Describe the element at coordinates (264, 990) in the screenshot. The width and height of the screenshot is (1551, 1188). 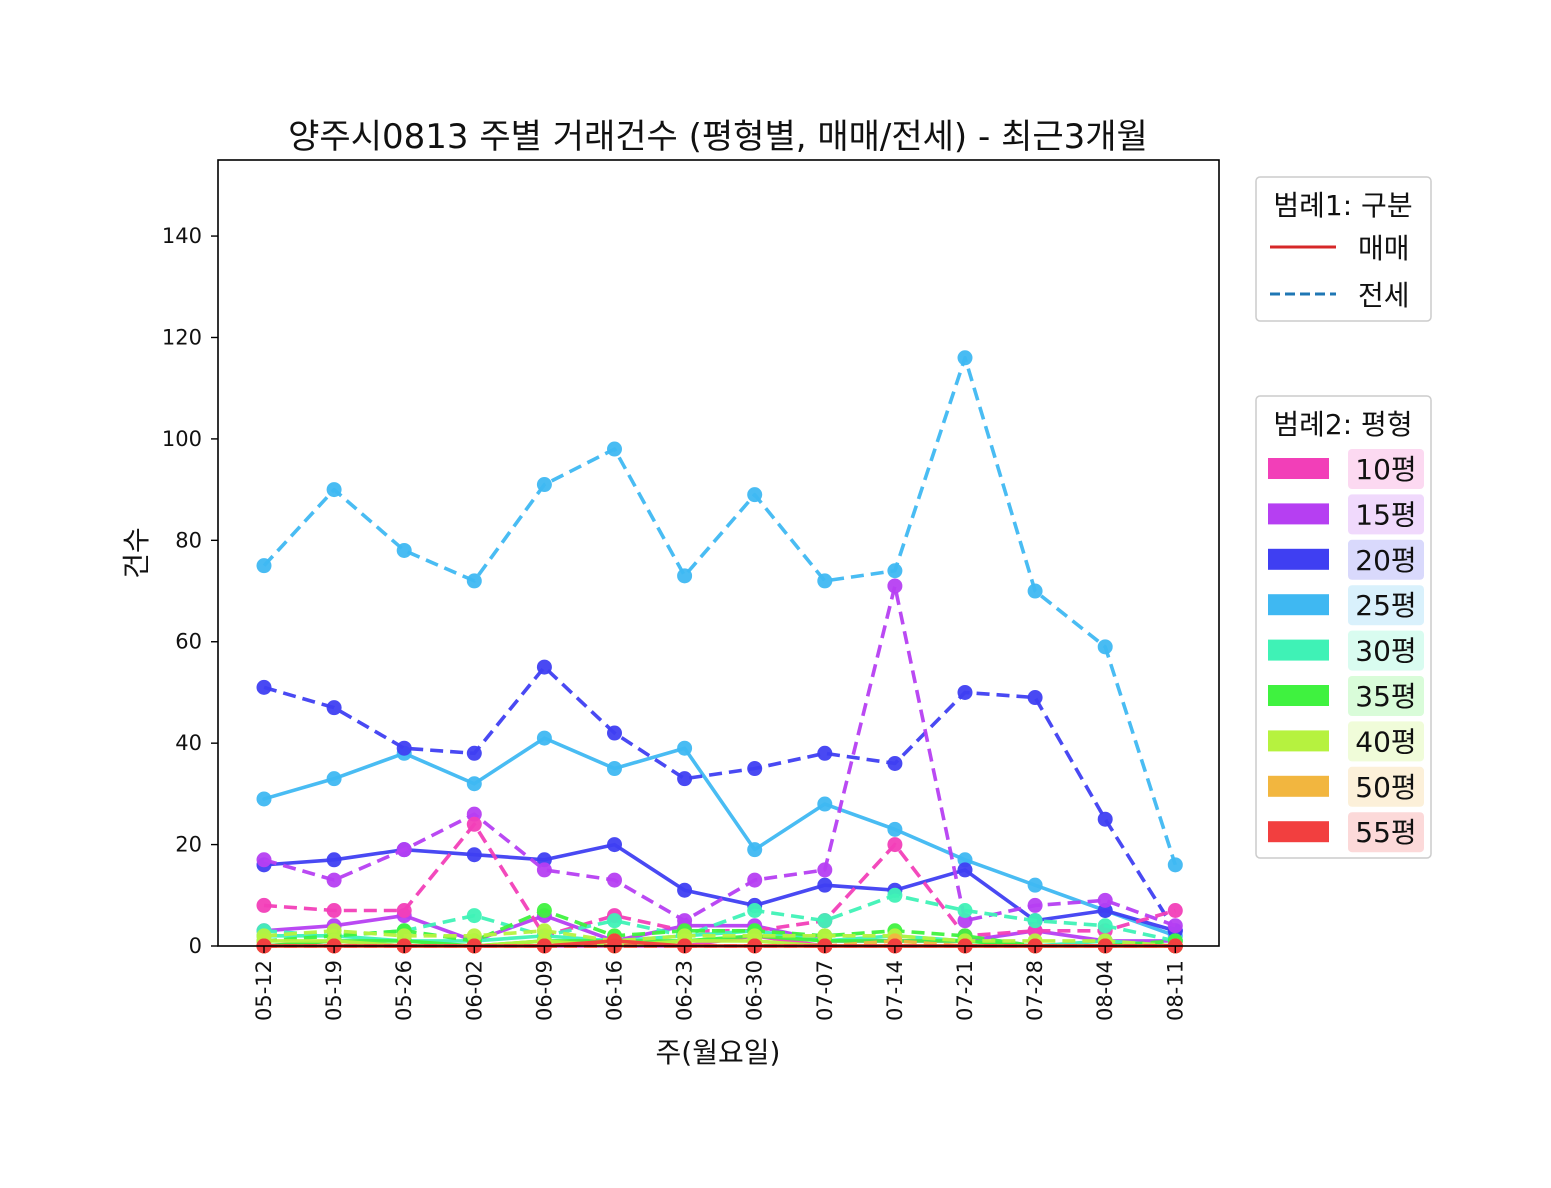
I see `x-tick-label: 05-12` at that location.